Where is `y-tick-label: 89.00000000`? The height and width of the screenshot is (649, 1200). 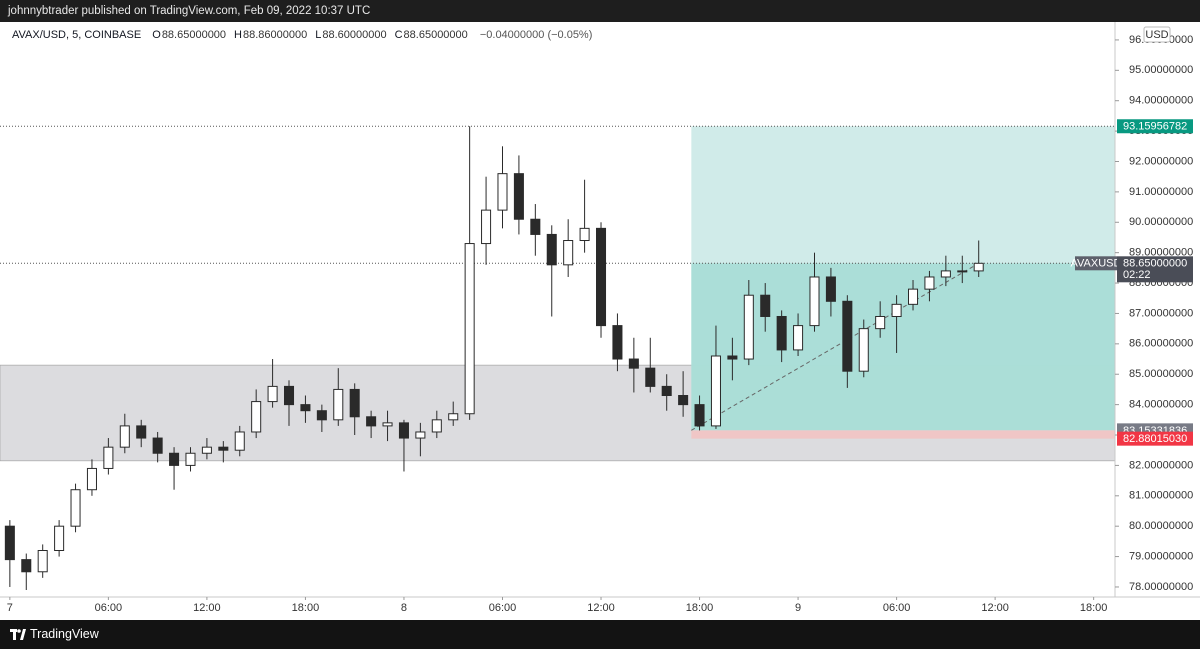
y-tick-label: 89.00000000 is located at coordinates (1161, 253).